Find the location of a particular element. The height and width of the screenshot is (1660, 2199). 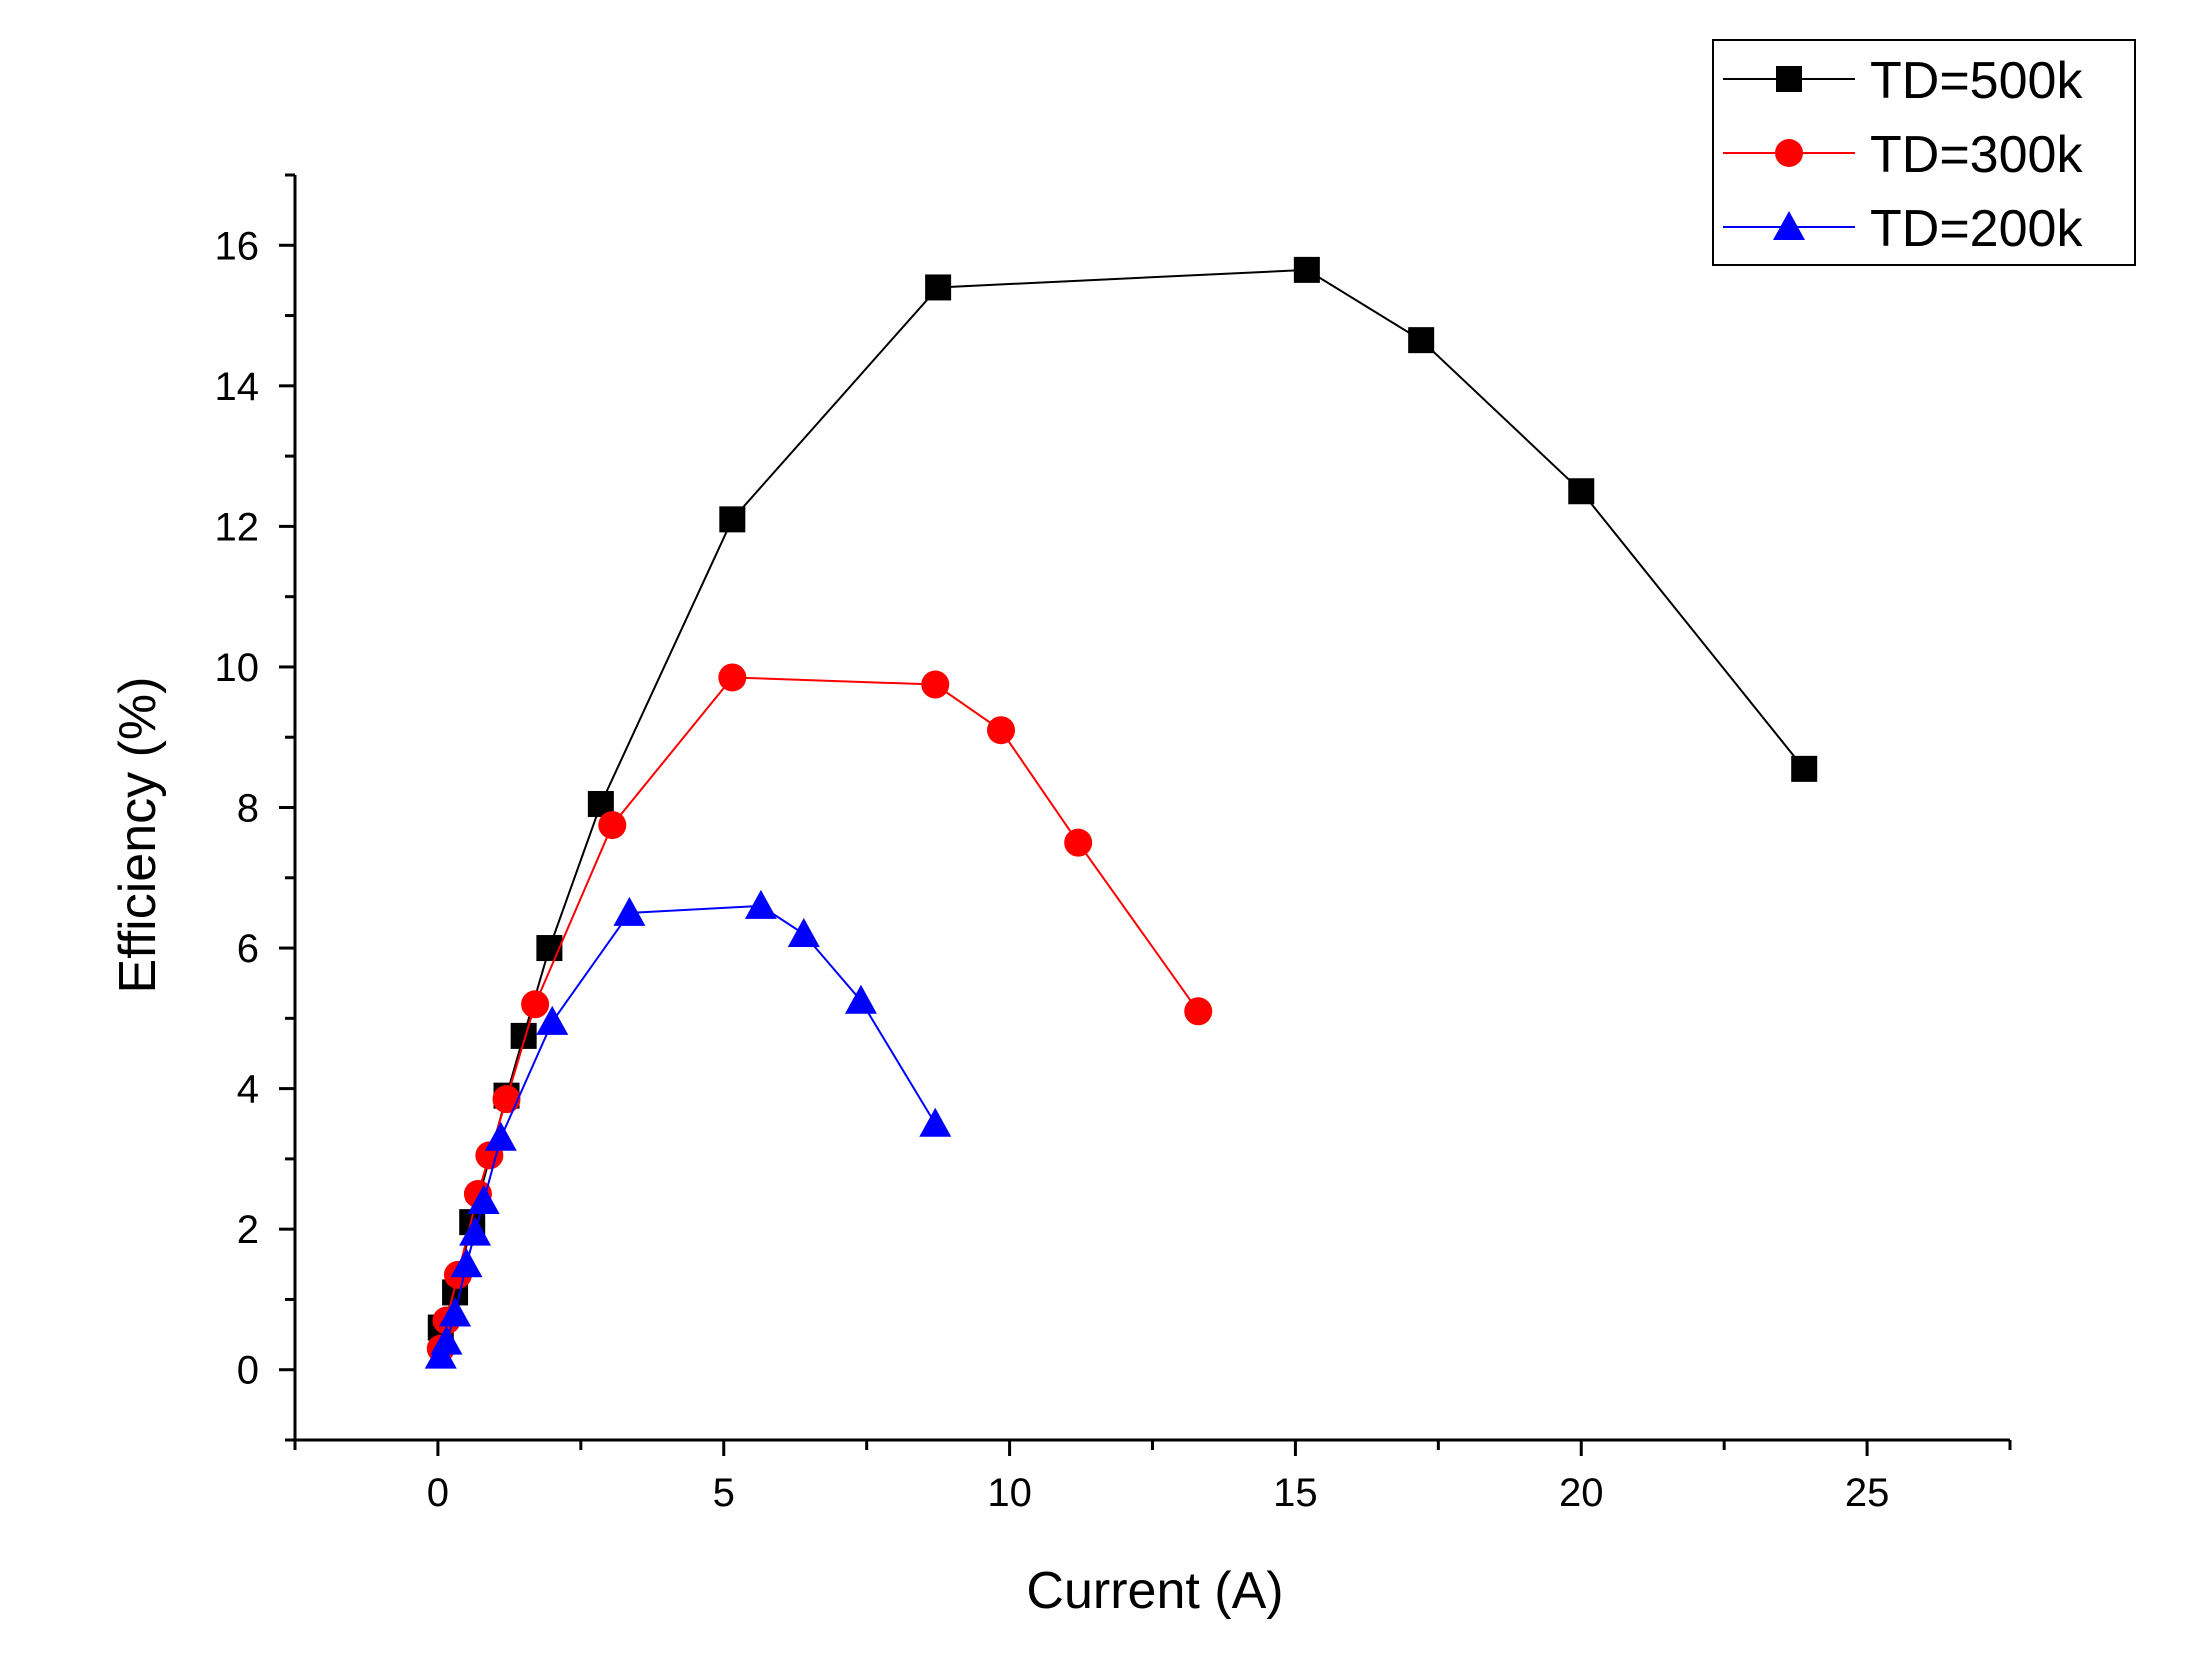

x-axis-title: Current (A) is located at coordinates (1154, 1591).